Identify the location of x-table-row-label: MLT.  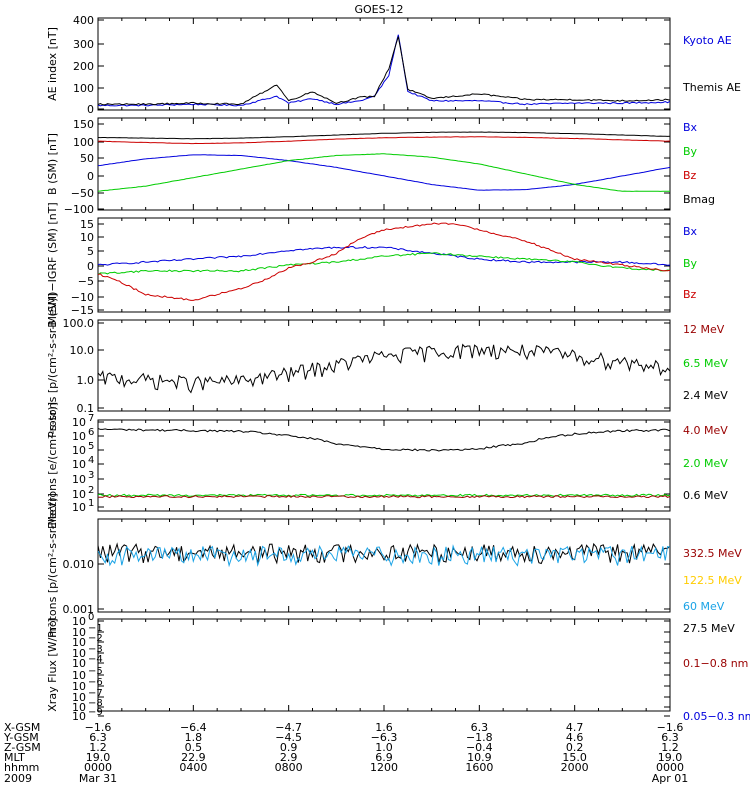
(14, 757).